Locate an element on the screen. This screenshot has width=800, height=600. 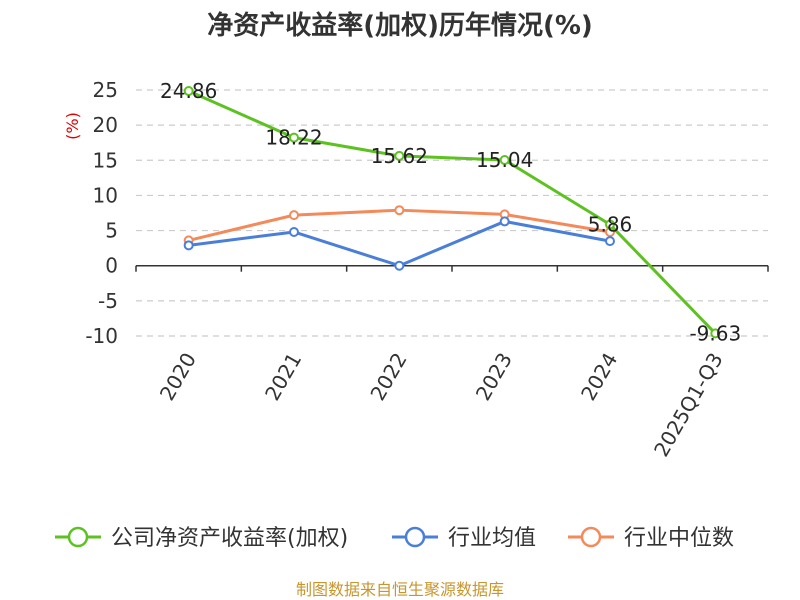
x-tick-label: 2025Q1-Q3 is located at coordinates (688, 405).